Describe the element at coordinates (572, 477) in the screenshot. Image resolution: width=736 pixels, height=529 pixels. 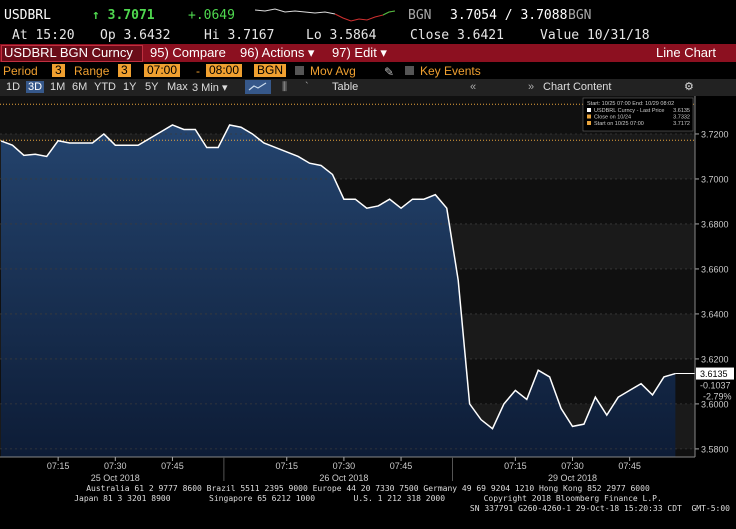
I see `date-label: 29 Oct 2018` at that location.